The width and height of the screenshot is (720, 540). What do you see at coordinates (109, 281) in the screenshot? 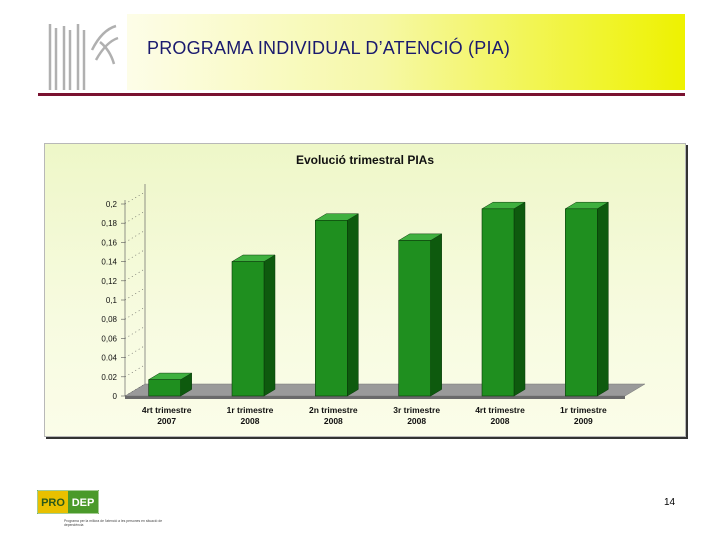
I see `y-tick-label: 0,12` at bounding box center [109, 281].